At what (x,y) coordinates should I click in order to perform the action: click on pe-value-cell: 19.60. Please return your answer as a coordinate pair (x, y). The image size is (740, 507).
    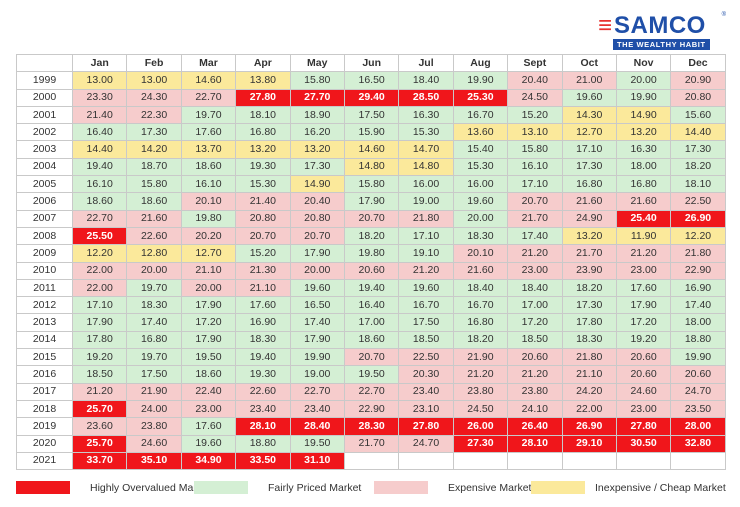
    Looking at the image, I should click on (589, 97).